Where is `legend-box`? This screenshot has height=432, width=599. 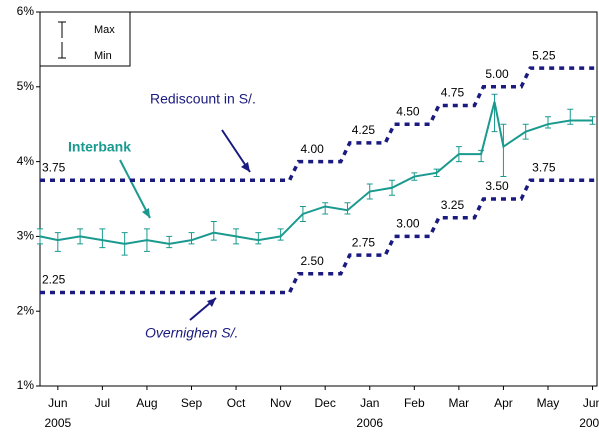
legend-box is located at coordinates (85, 39).